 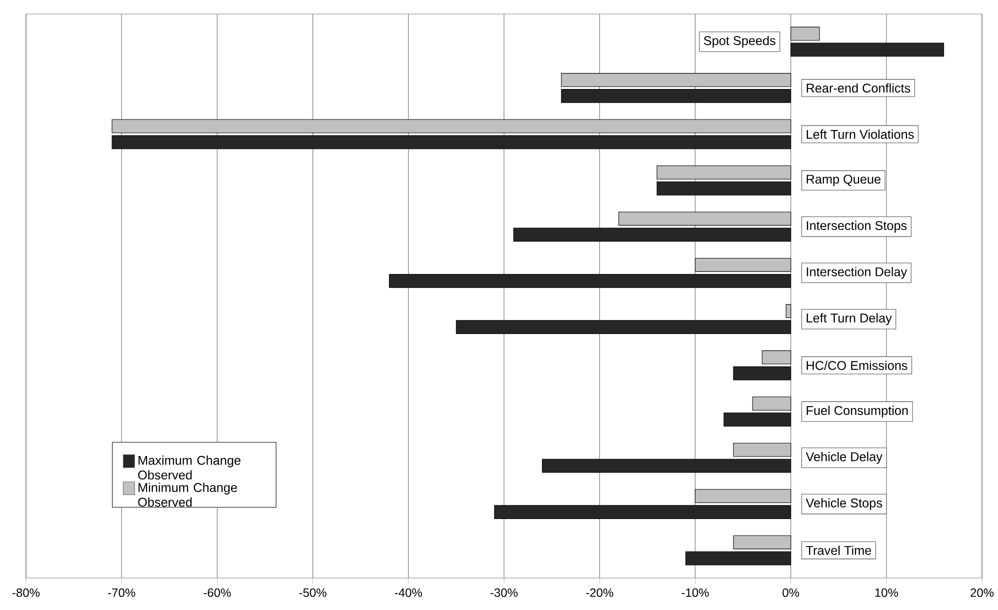 I want to click on x-tick-label: 0%, so click(x=791, y=592).